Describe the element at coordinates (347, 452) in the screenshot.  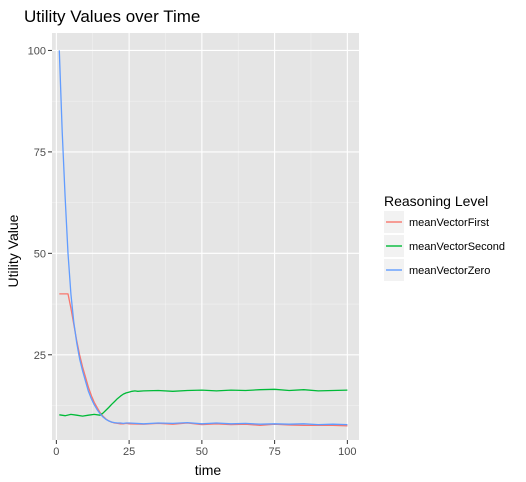
I see `x-tick-label: 100` at that location.